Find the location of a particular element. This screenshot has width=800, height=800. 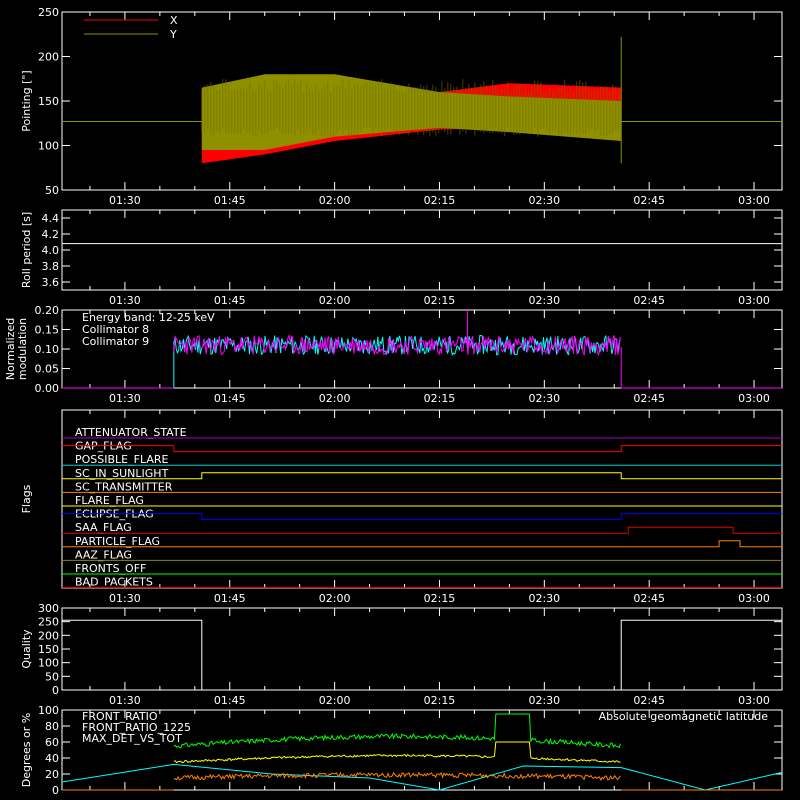

y-tick-label: 0.05 is located at coordinates (47, 369).